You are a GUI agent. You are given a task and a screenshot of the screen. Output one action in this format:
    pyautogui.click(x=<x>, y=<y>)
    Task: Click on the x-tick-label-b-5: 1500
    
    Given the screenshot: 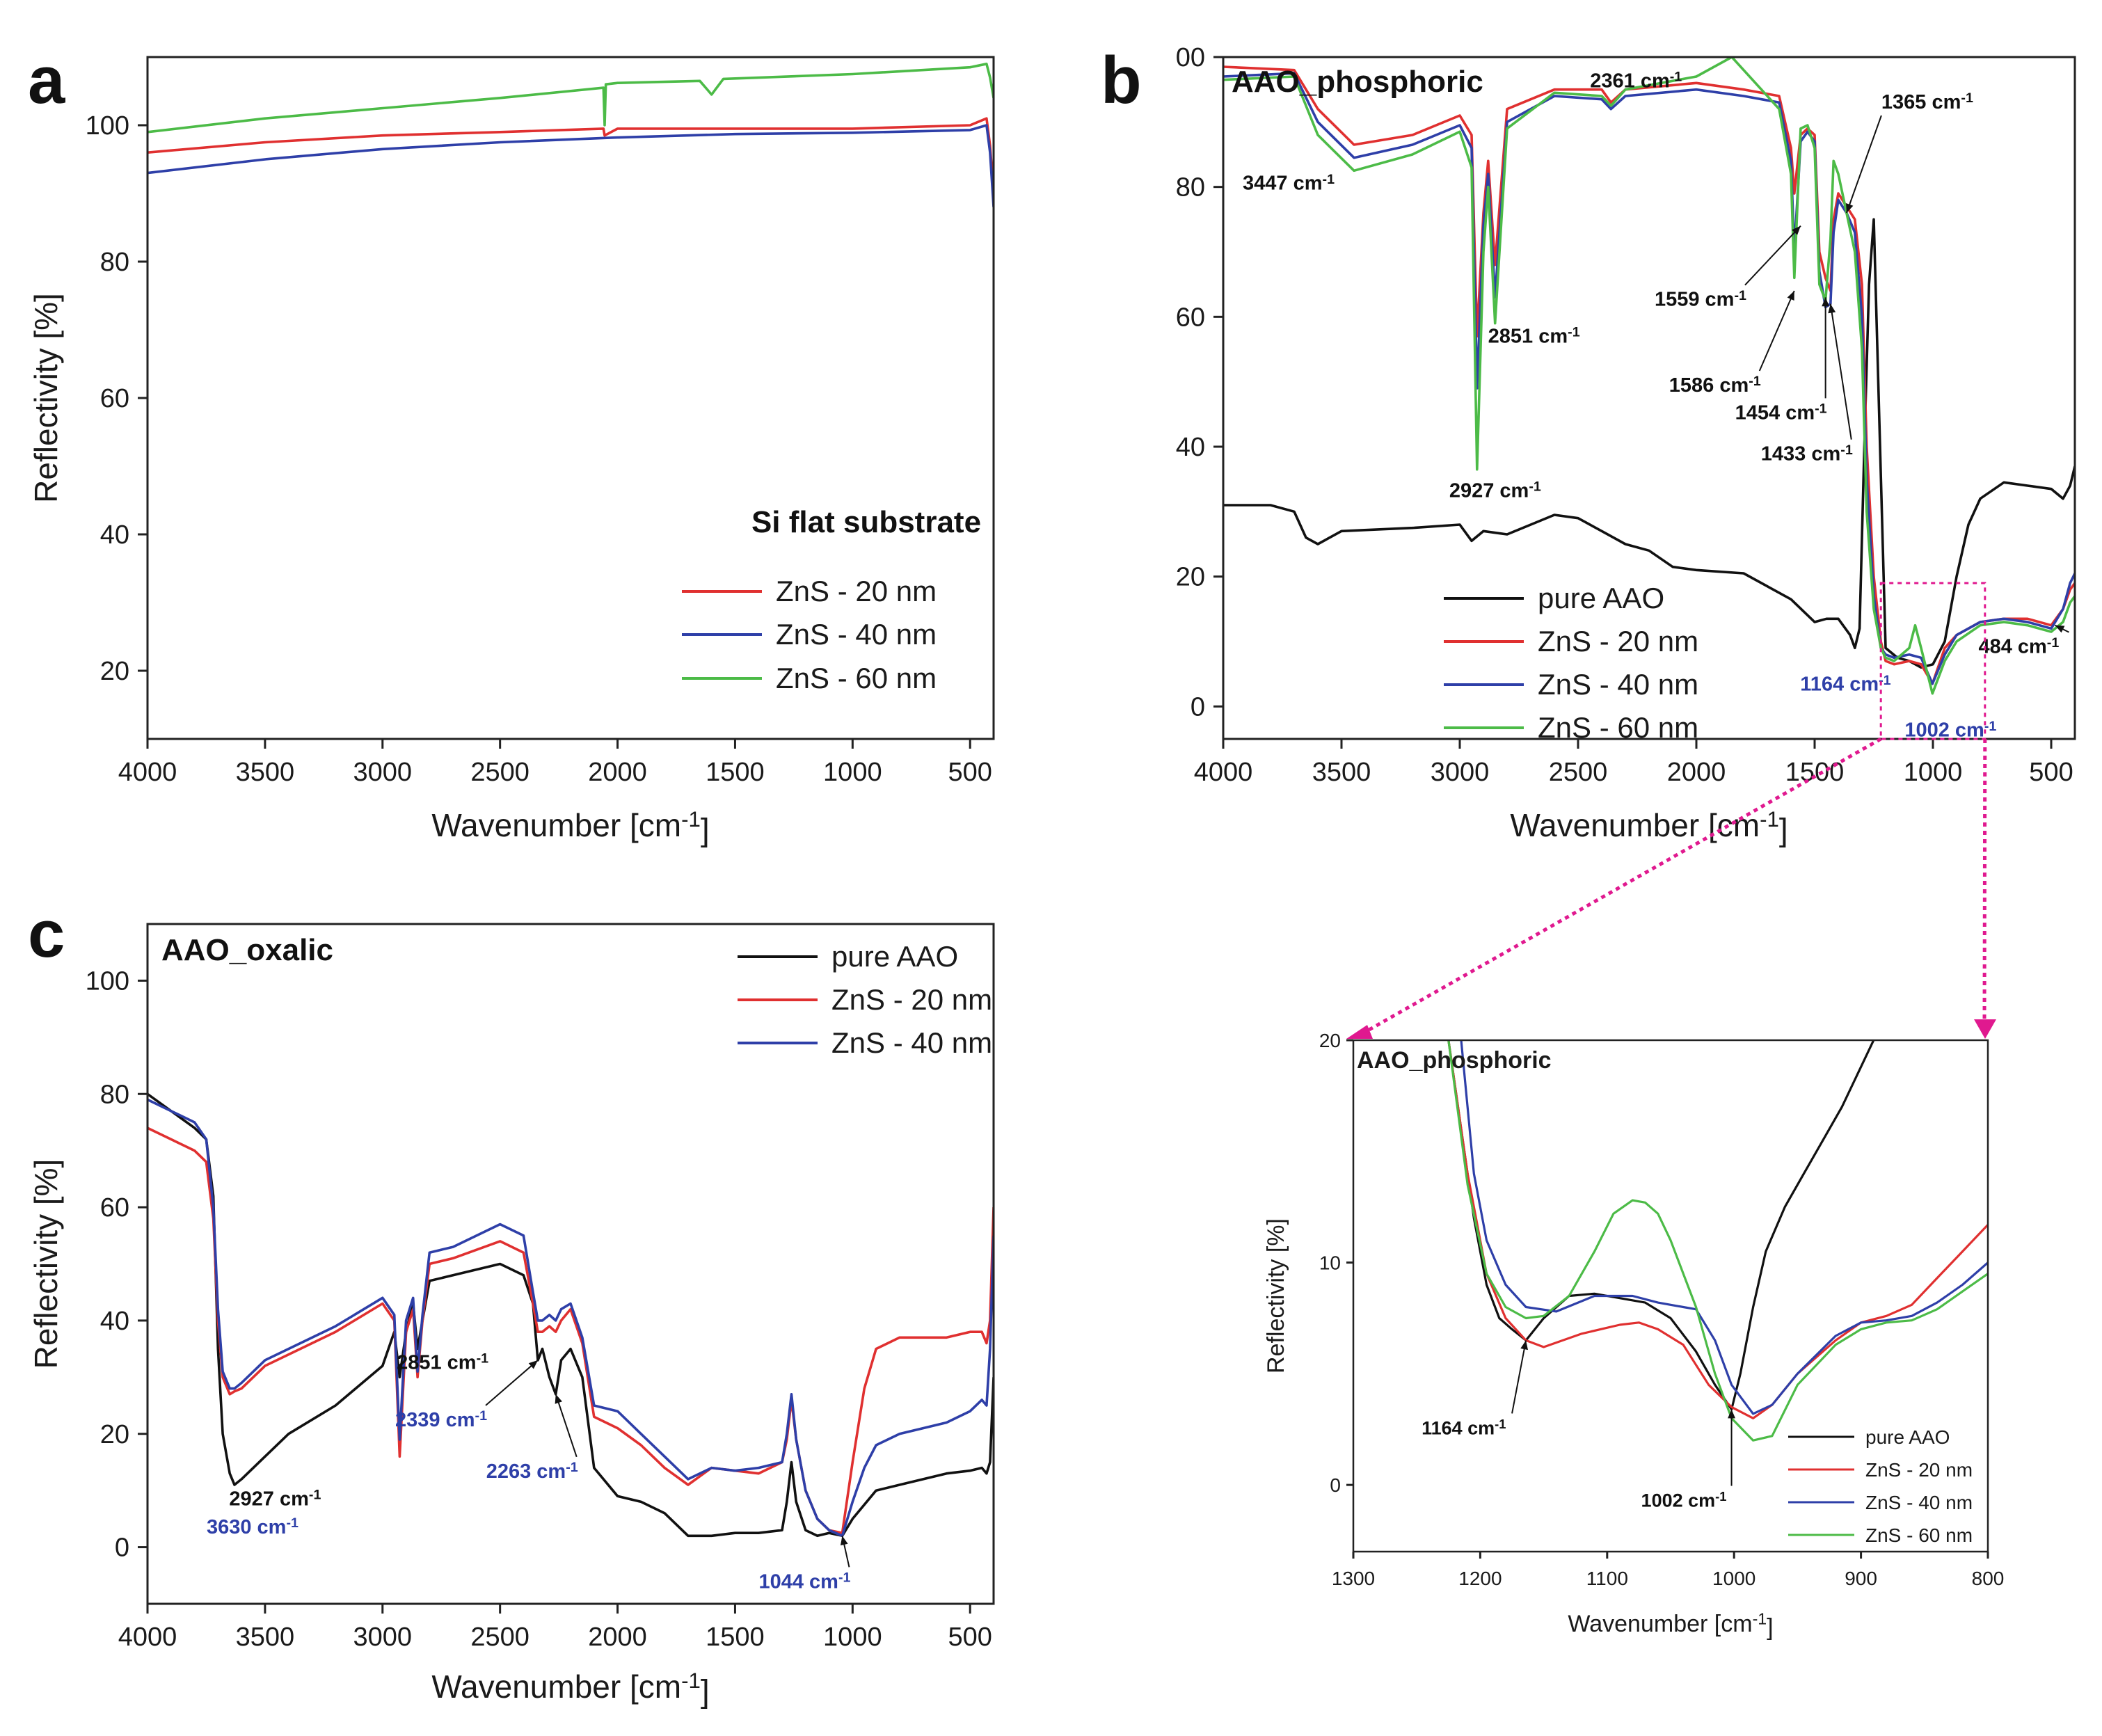 What is the action you would take?
    pyautogui.click(x=1815, y=773)
    